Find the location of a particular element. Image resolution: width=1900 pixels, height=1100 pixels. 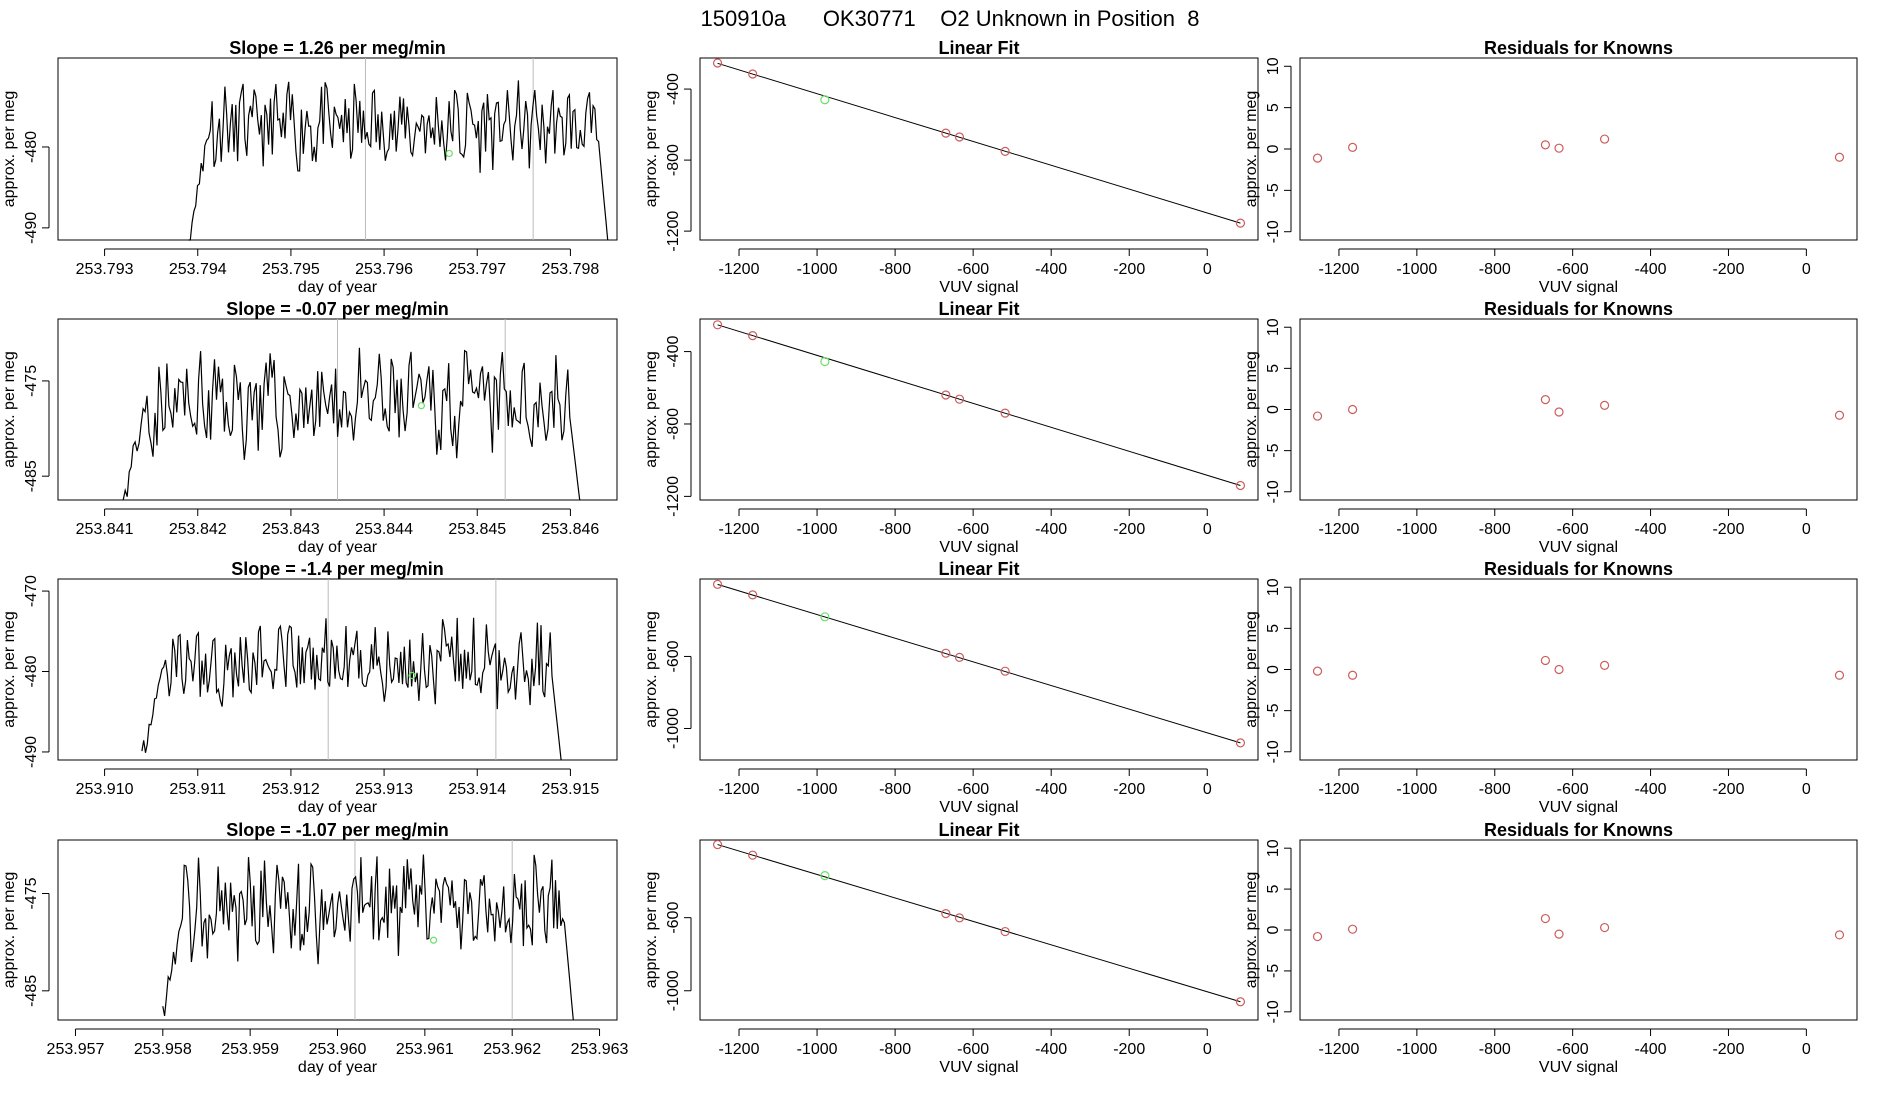

y-tick-label: -485 is located at coordinates (31, 991).